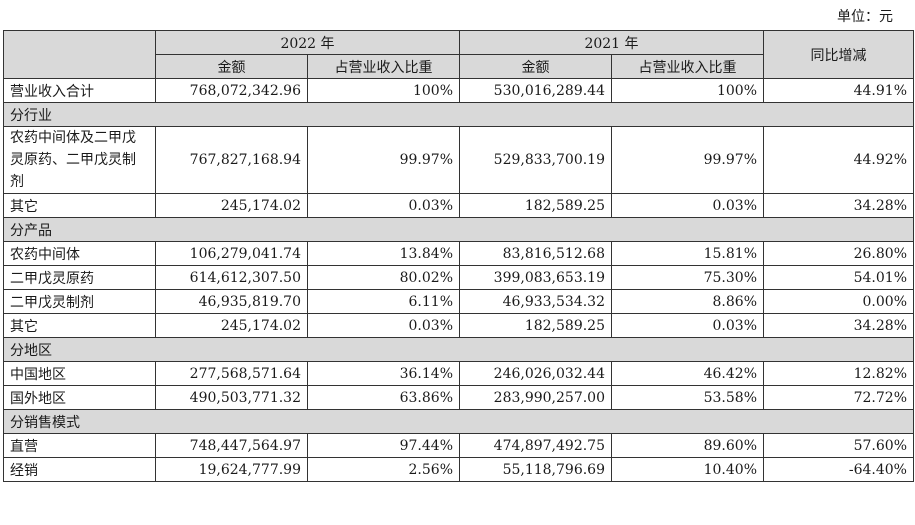  I want to click on cell-amount-2021: 399,083,653.19, so click(535, 277).